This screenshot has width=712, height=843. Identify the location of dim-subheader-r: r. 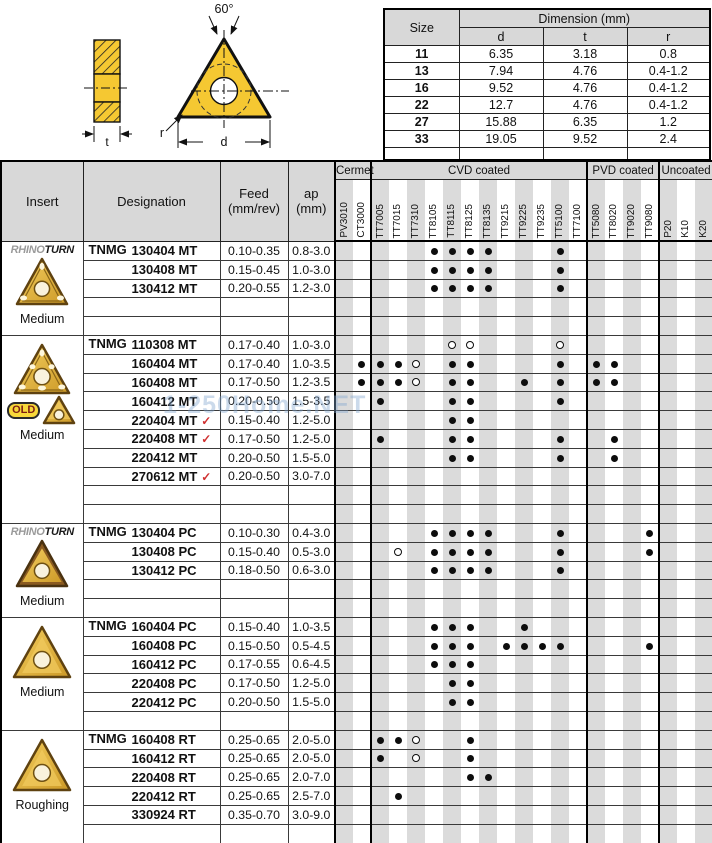
(668, 36).